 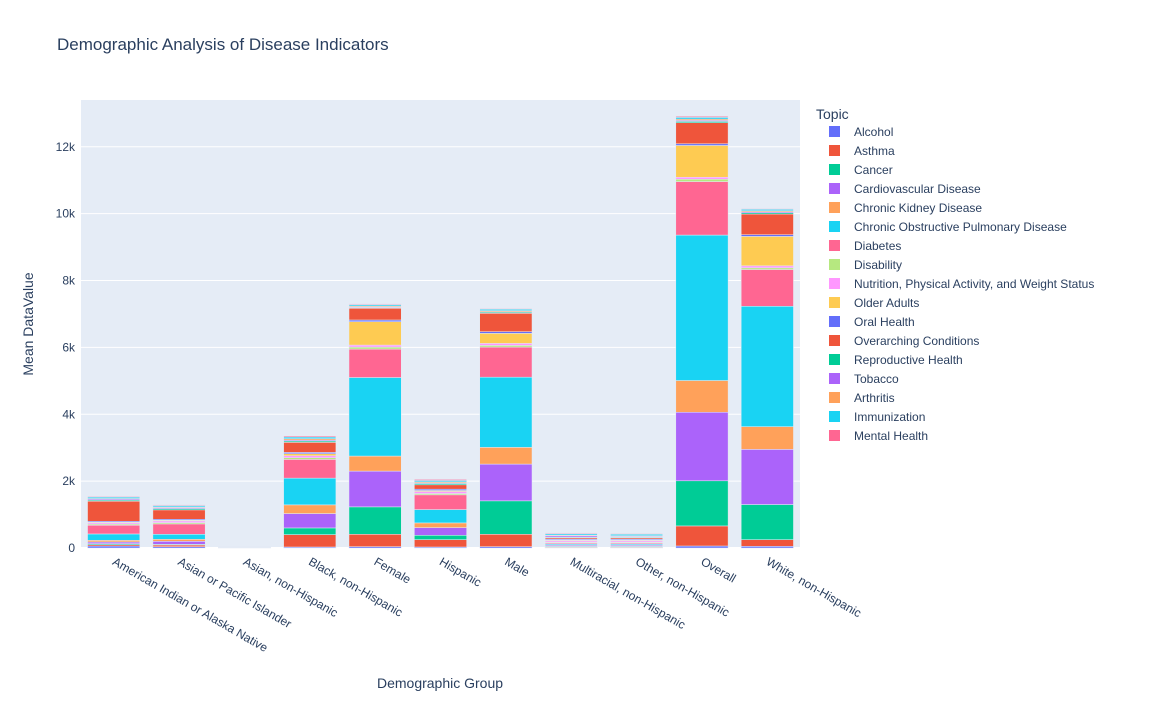 I want to click on legend-label: Cancer, so click(x=873, y=170).